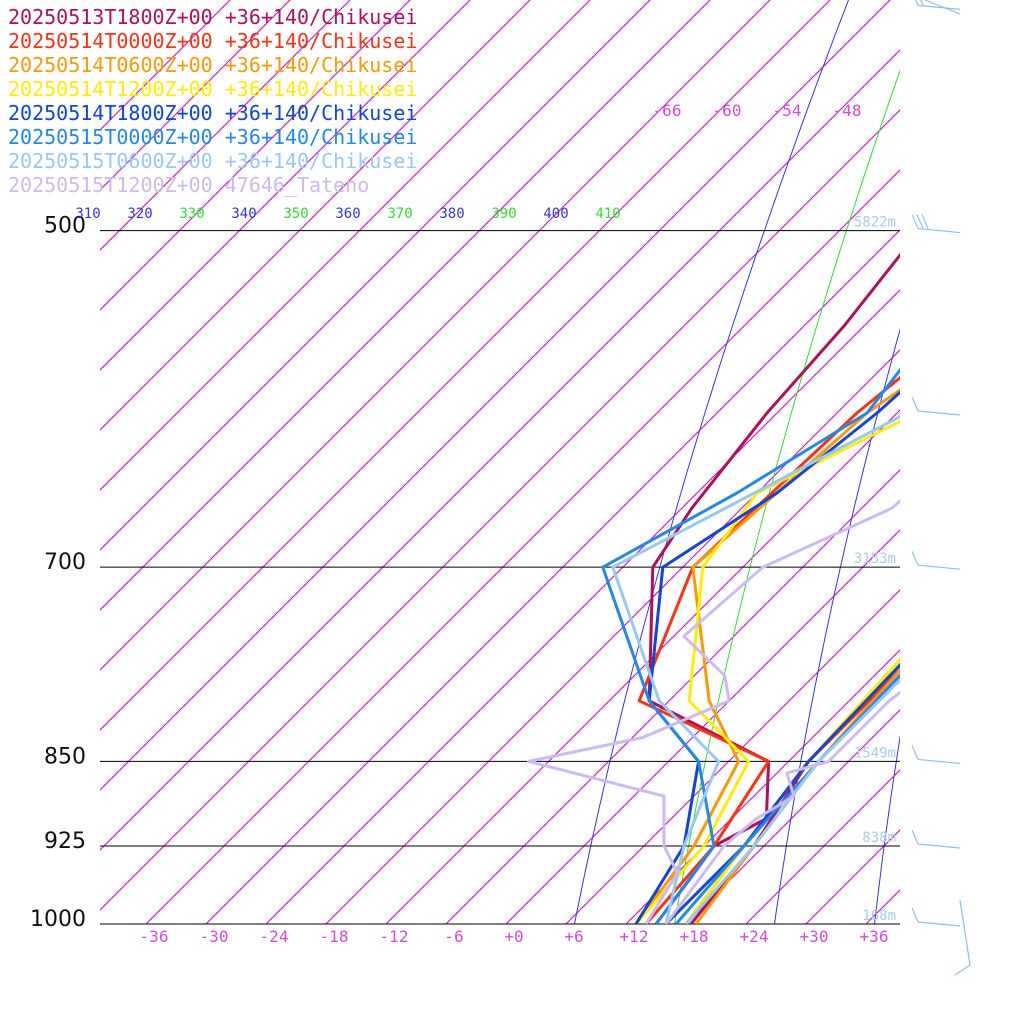  Describe the element at coordinates (65, 226) in the screenshot. I see `pressure-label: 500` at that location.